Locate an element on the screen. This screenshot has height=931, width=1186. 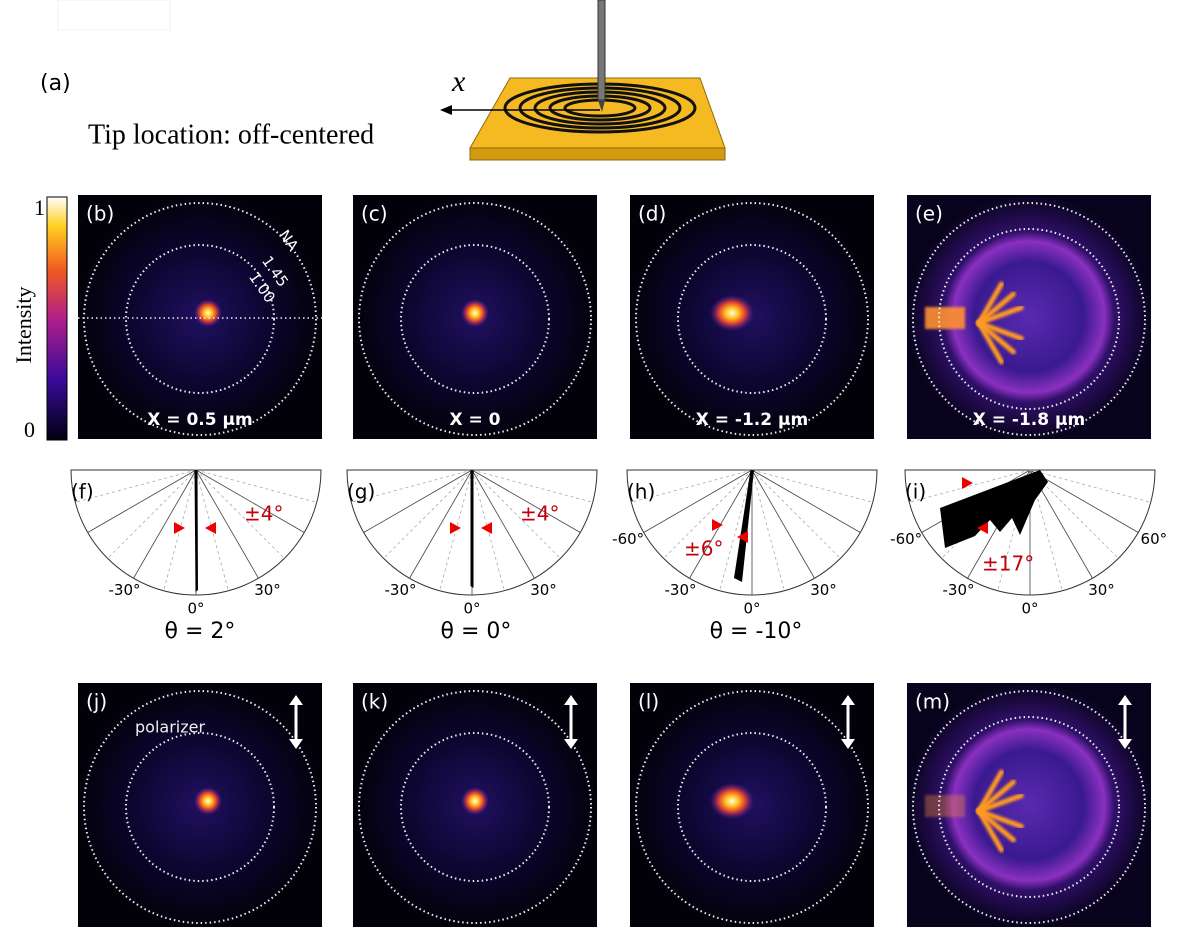
angle-tick: 60° is located at coordinates (1154, 539).